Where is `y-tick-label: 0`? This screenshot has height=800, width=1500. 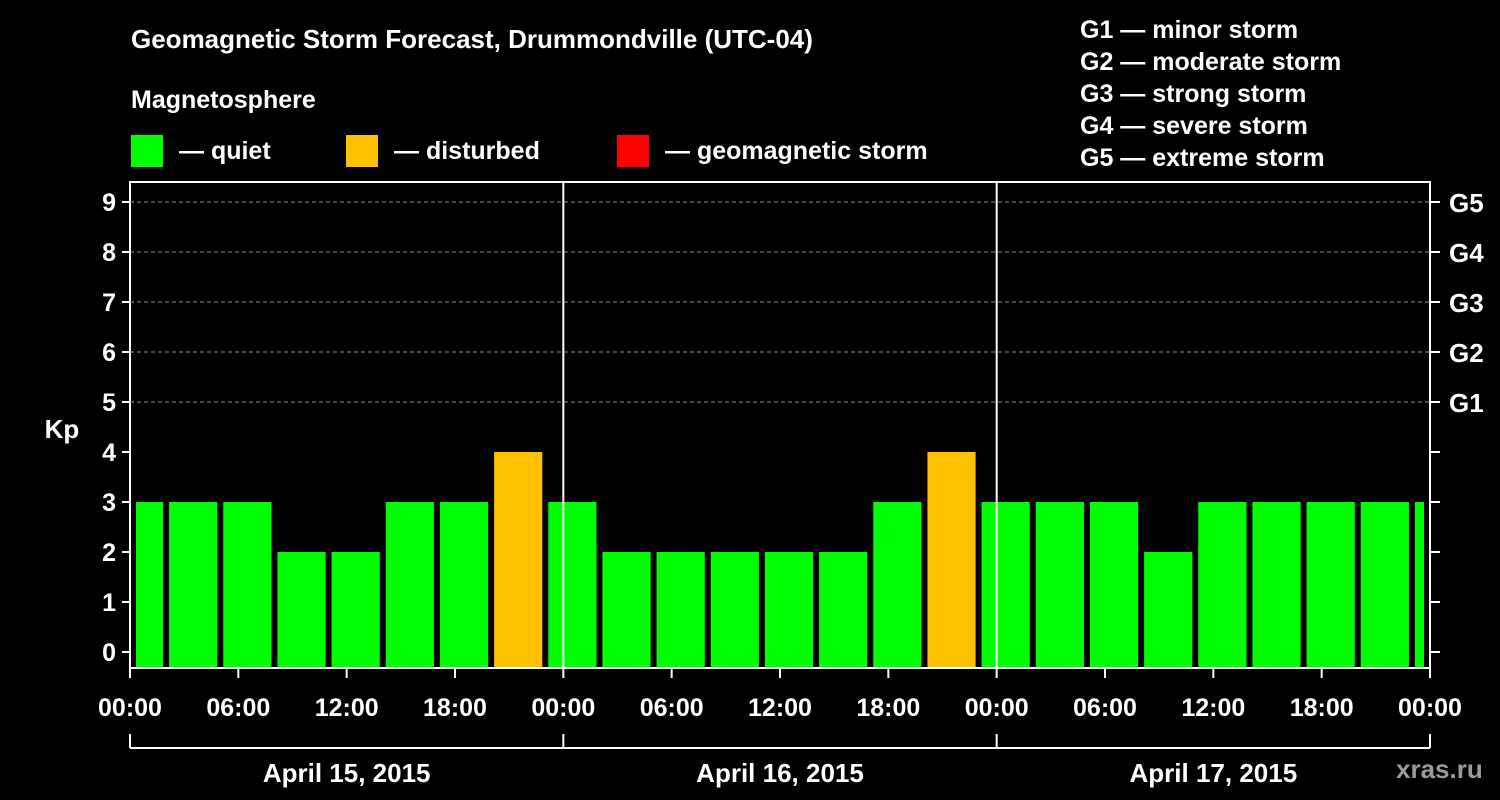
y-tick-label: 0 is located at coordinates (109, 653).